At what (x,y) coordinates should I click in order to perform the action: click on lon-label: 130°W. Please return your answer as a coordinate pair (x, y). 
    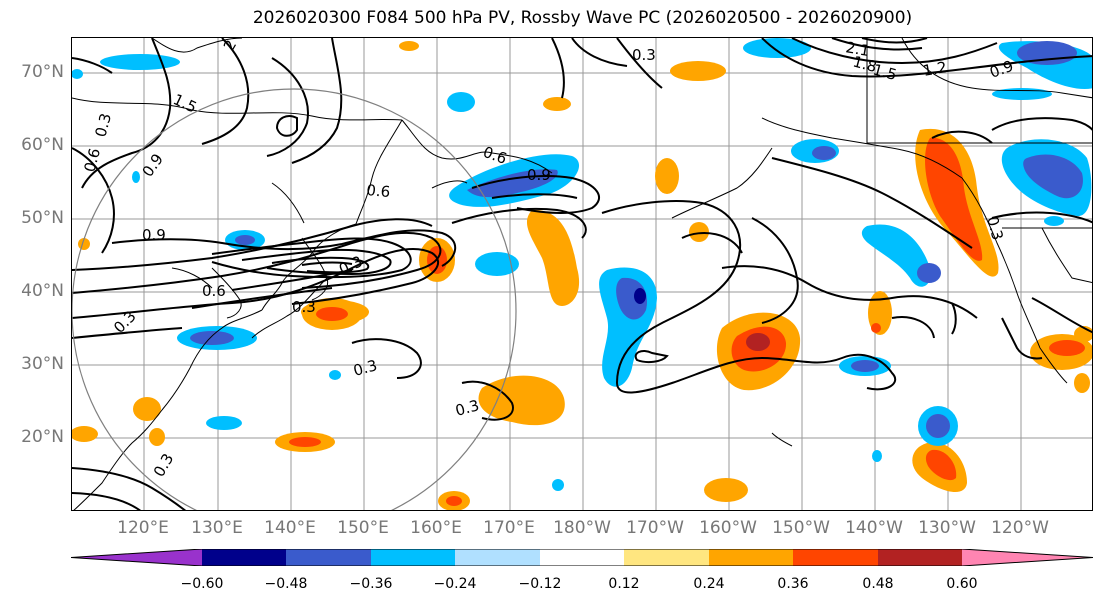
    Looking at the image, I should click on (947, 528).